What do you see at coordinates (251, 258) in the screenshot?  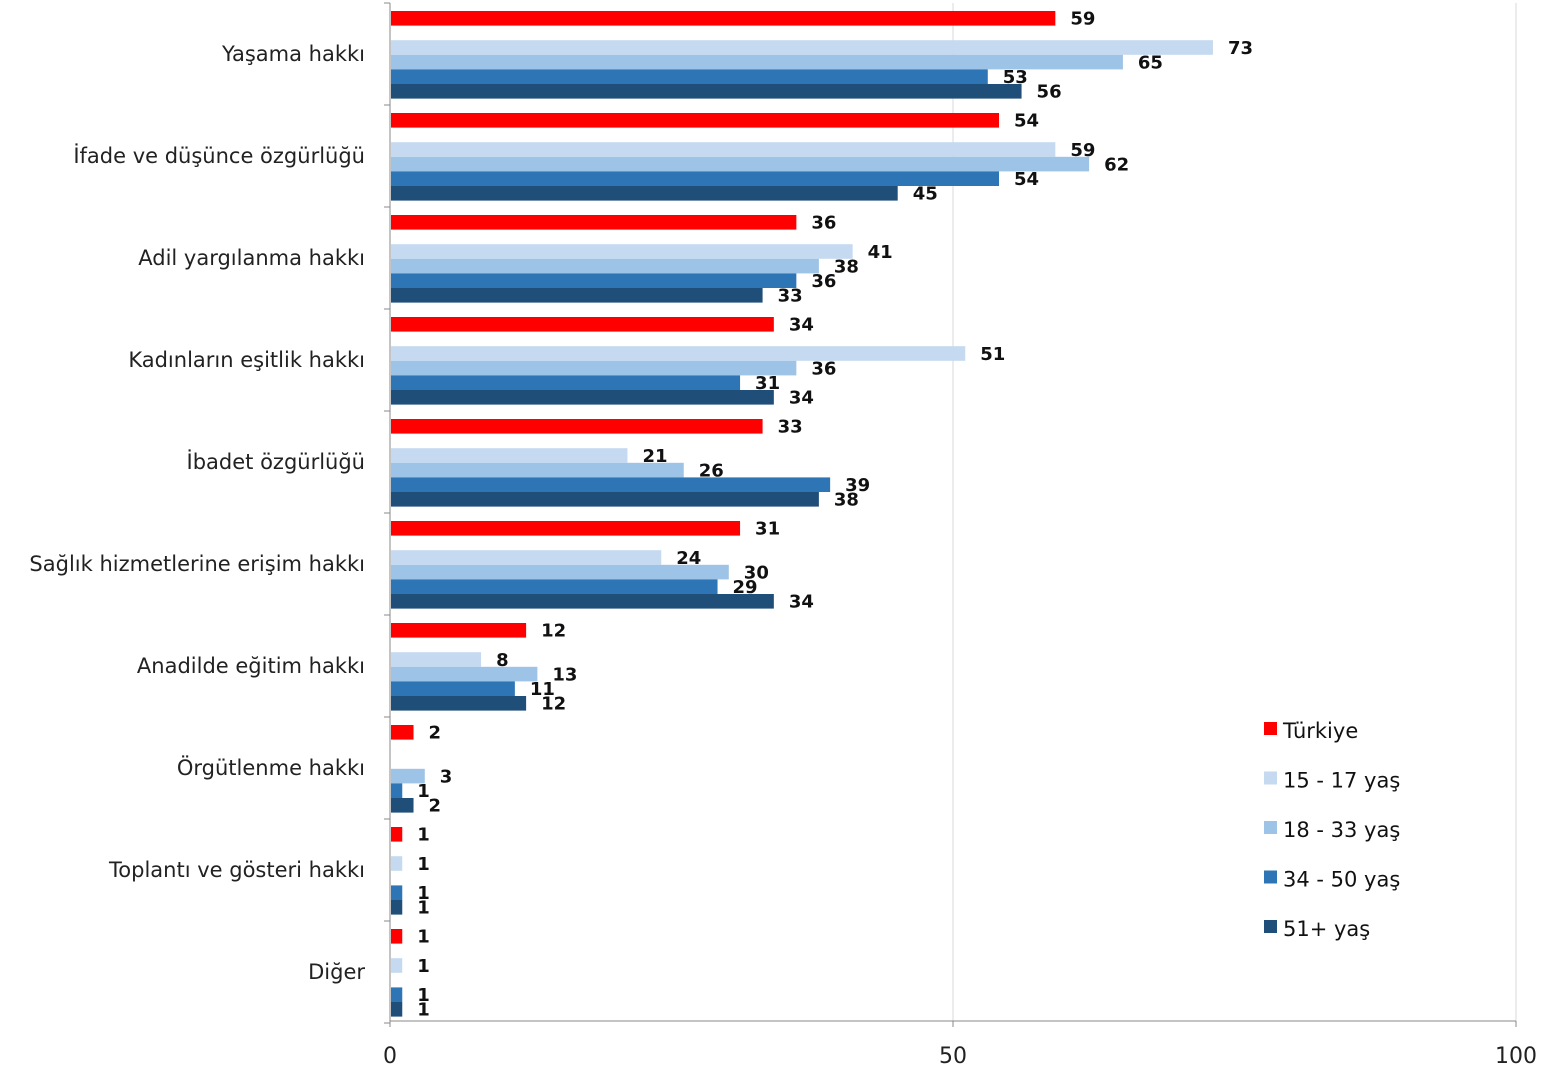 I see `category-label: Adil yargılanma hakkı` at bounding box center [251, 258].